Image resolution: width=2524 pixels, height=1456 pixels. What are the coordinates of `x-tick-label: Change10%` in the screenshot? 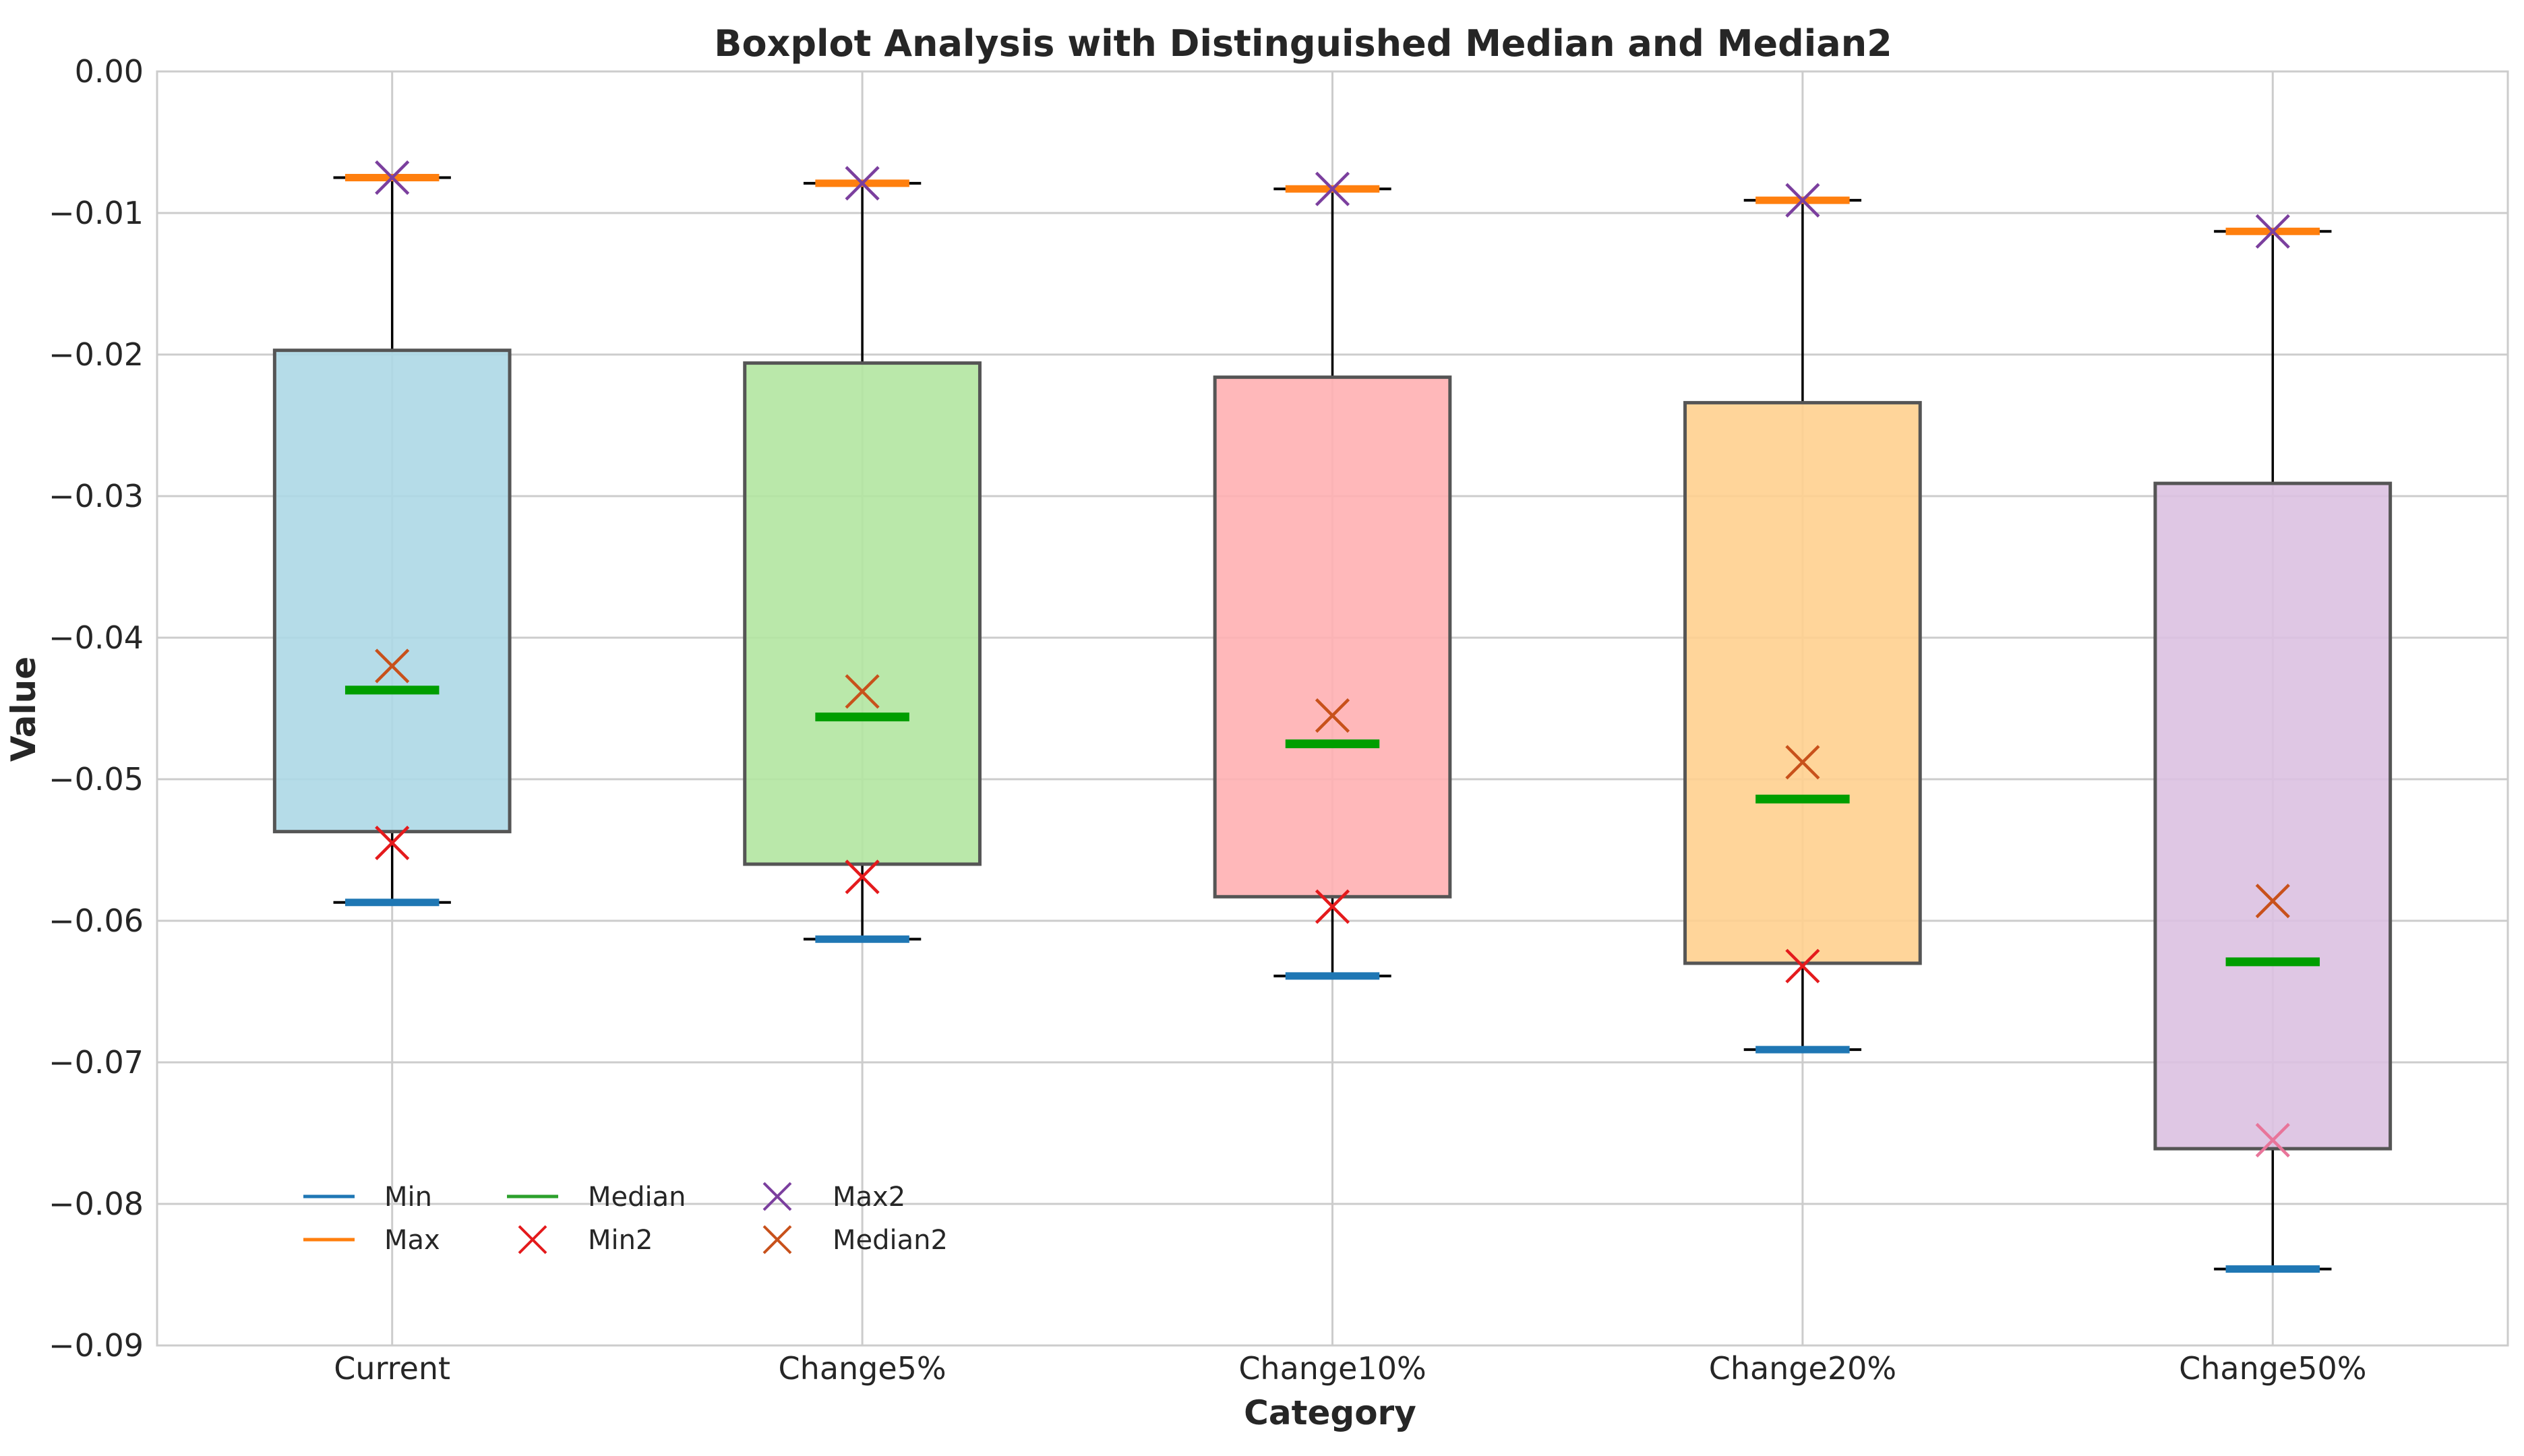 It's located at (1332, 1368).